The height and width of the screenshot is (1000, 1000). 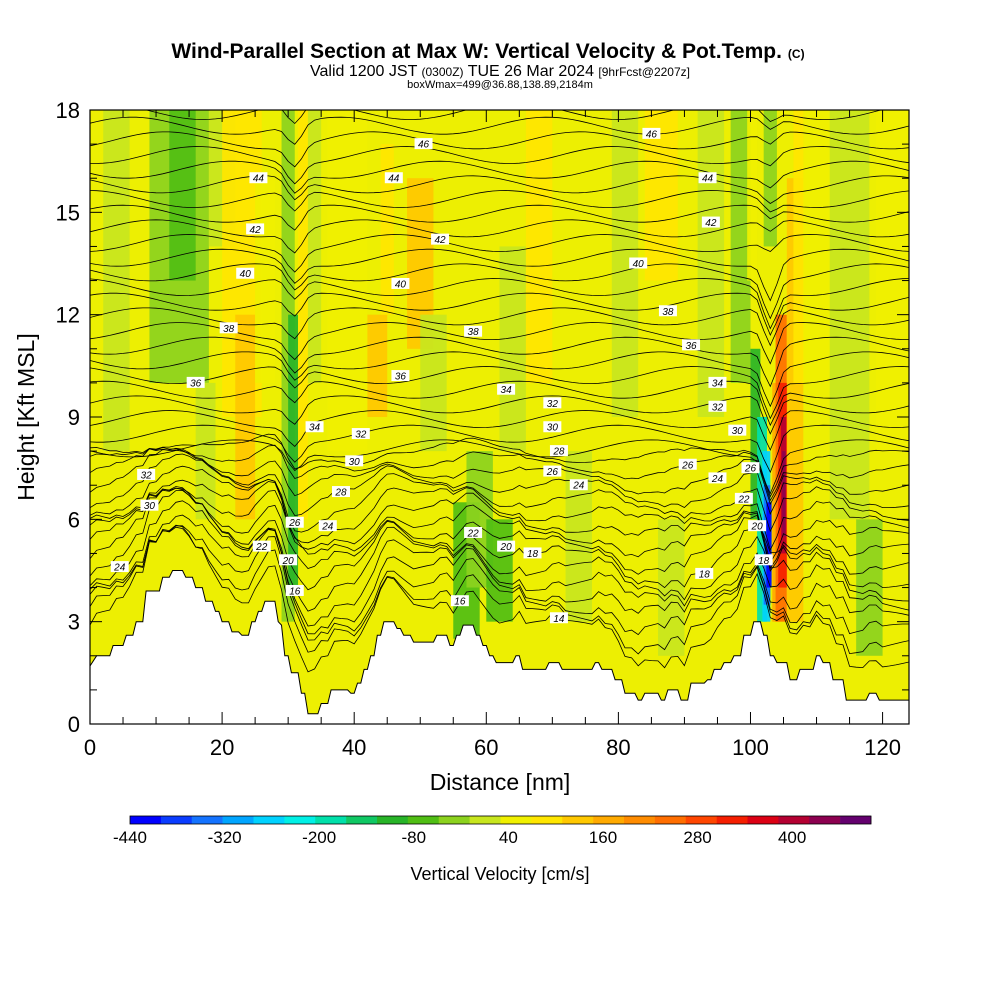 What do you see at coordinates (473, 532) in the screenshot?
I see `contour-label: 22` at bounding box center [473, 532].